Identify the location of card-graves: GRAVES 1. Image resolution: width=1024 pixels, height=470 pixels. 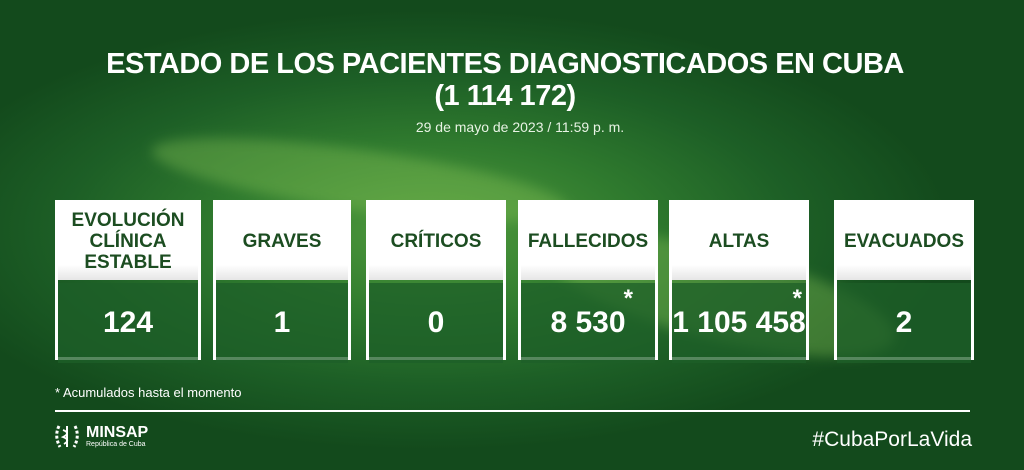
(282, 281).